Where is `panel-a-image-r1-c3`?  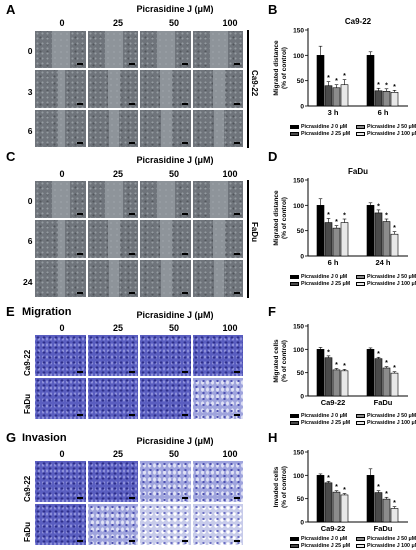
panel-a-image-r1-c3 is located at coordinates (217, 89).